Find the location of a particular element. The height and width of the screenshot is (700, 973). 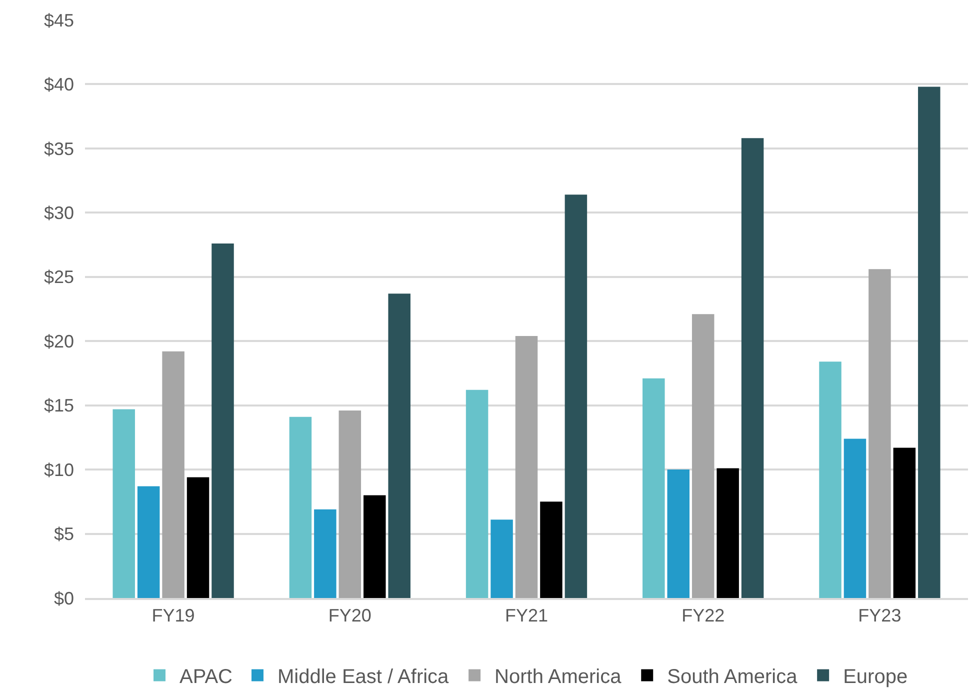

x-tick-label: FY21 is located at coordinates (526, 615).